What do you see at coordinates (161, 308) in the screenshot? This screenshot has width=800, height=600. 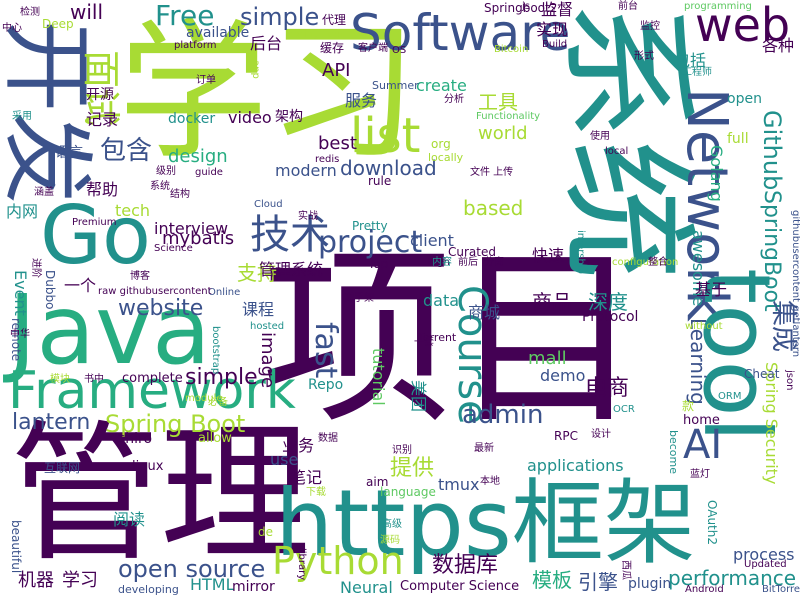 I see `cloud-word-website-26: website` at bounding box center [161, 308].